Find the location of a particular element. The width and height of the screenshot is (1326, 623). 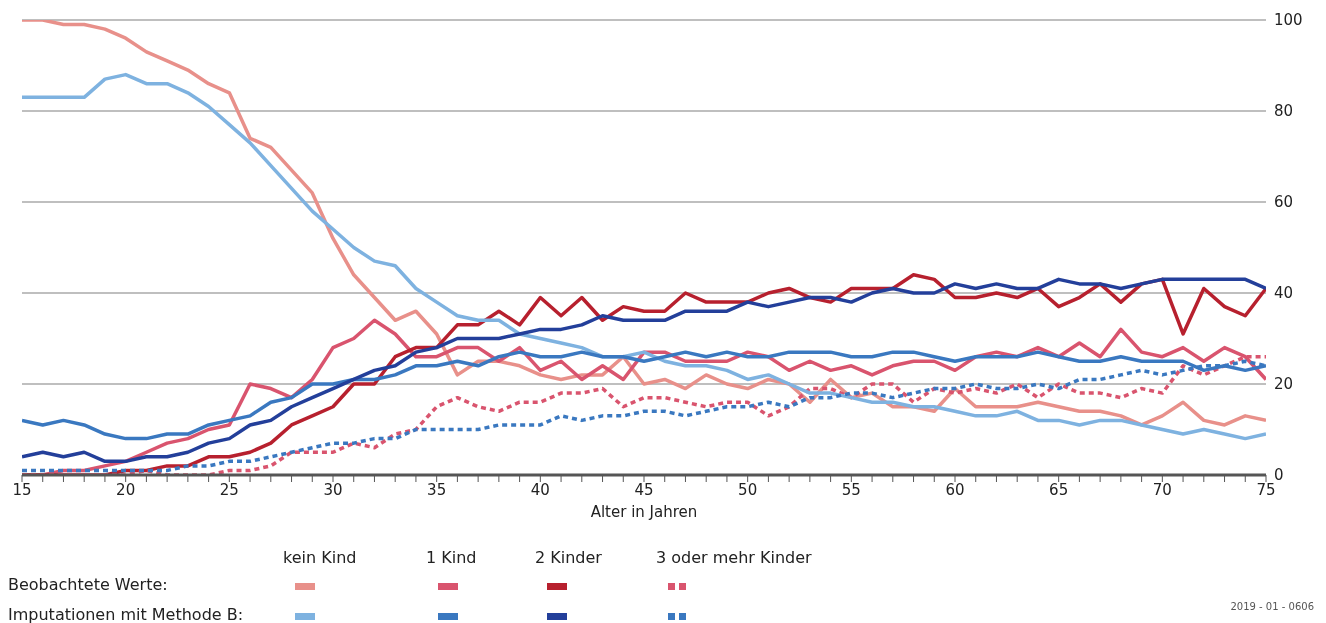

text: 2019 - 01 - 0606 is located at coordinates (1272, 606).